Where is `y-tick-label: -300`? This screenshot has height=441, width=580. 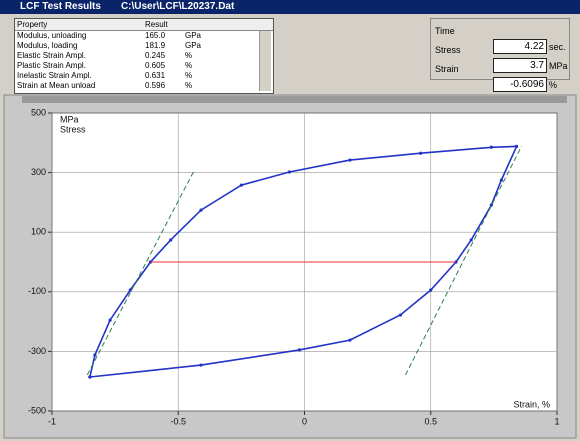
y-tick-label: -300 is located at coordinates (37, 351).